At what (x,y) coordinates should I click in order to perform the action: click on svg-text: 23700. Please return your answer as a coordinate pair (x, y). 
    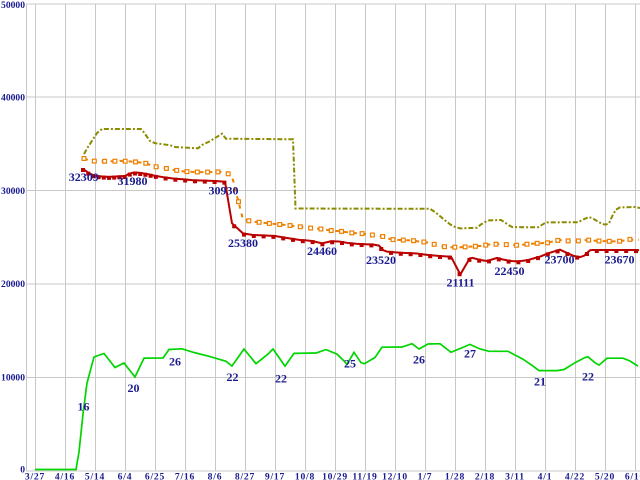
    Looking at the image, I should click on (560, 260).